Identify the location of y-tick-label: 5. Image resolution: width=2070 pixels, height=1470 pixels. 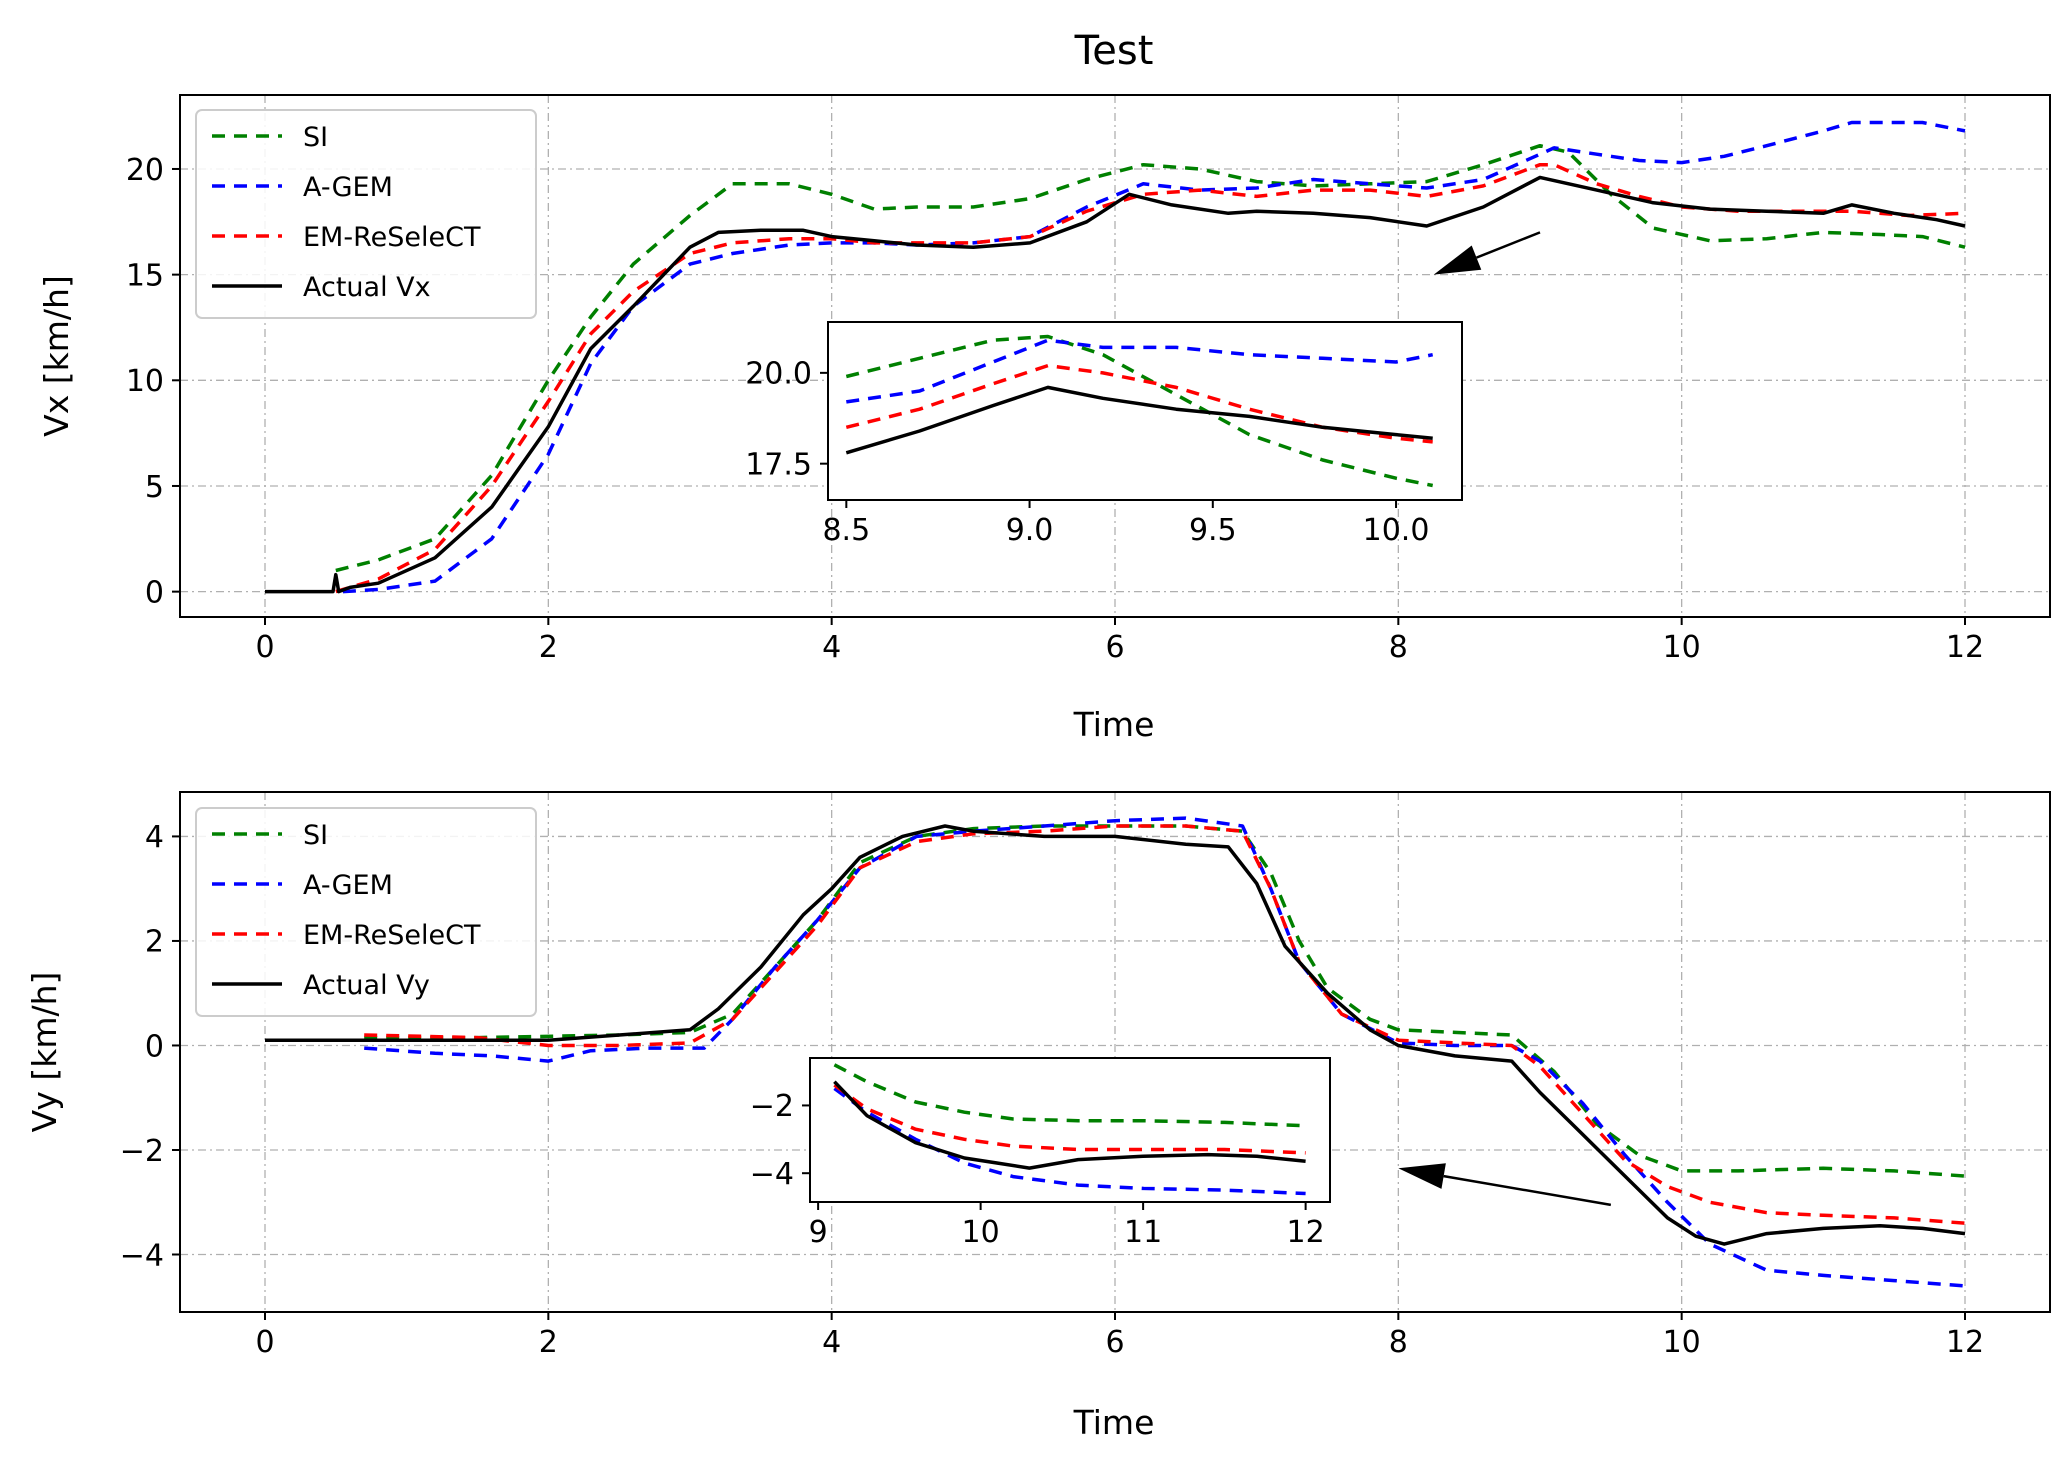
(154, 487).